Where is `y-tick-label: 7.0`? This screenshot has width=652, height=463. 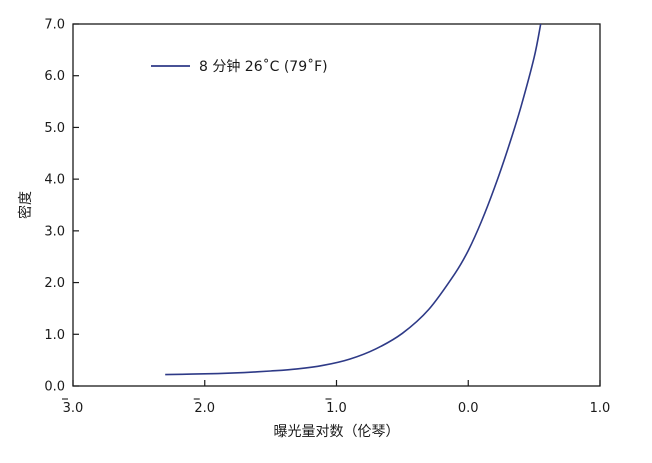 y-tick-label: 7.0 is located at coordinates (54, 25).